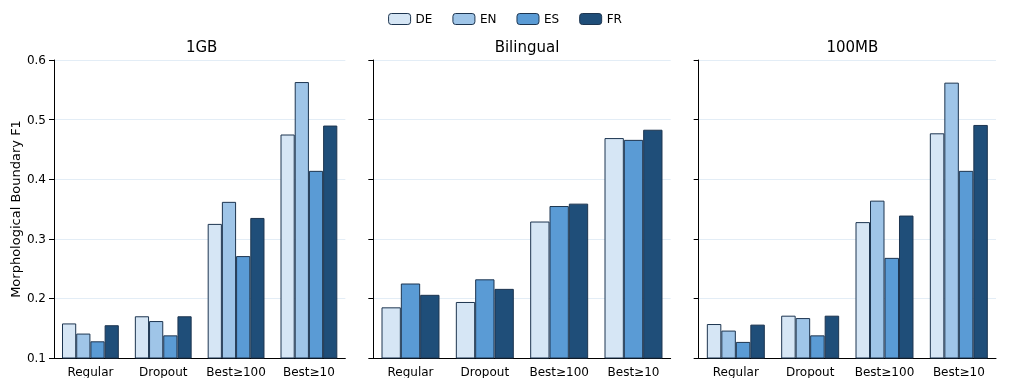 This screenshot has width=1010, height=386. I want to click on chart-title: 1GB, so click(201, 46).